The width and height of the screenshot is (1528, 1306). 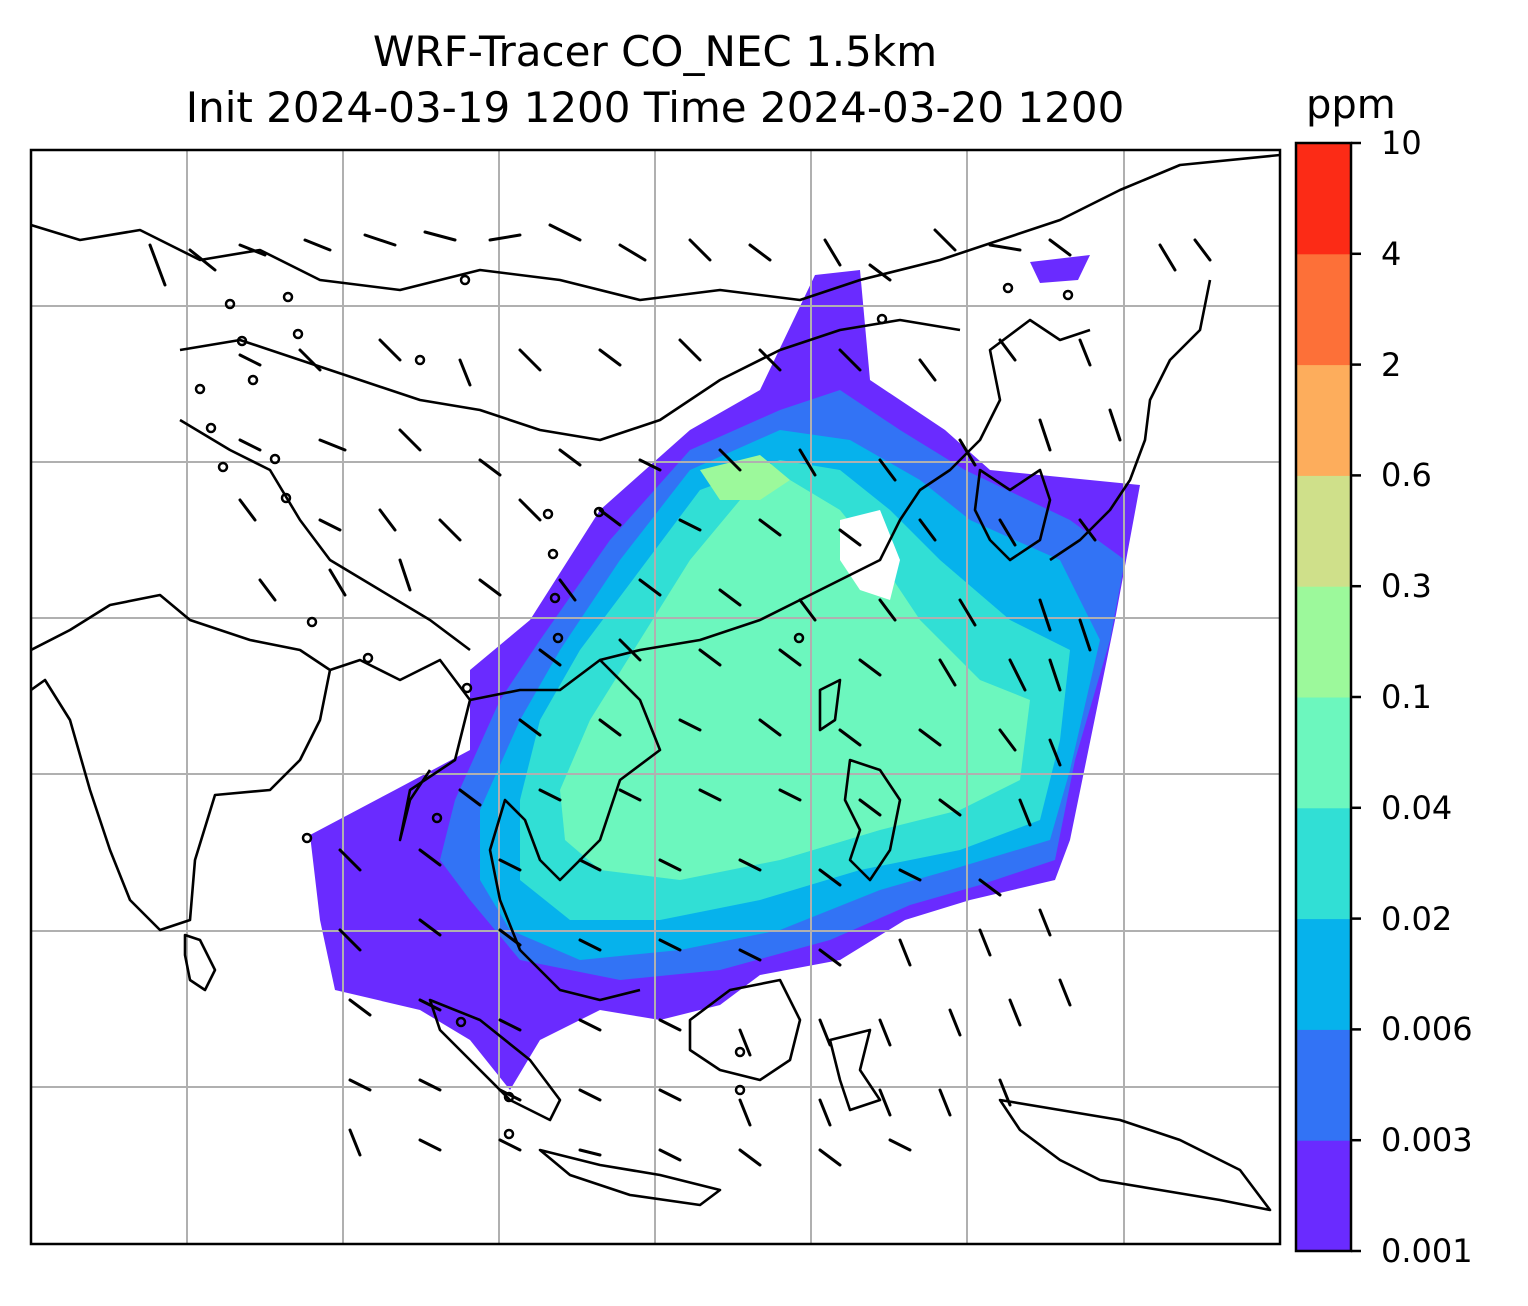 What do you see at coordinates (745, 1030) in the screenshot?
I see `coast-borneo` at bounding box center [745, 1030].